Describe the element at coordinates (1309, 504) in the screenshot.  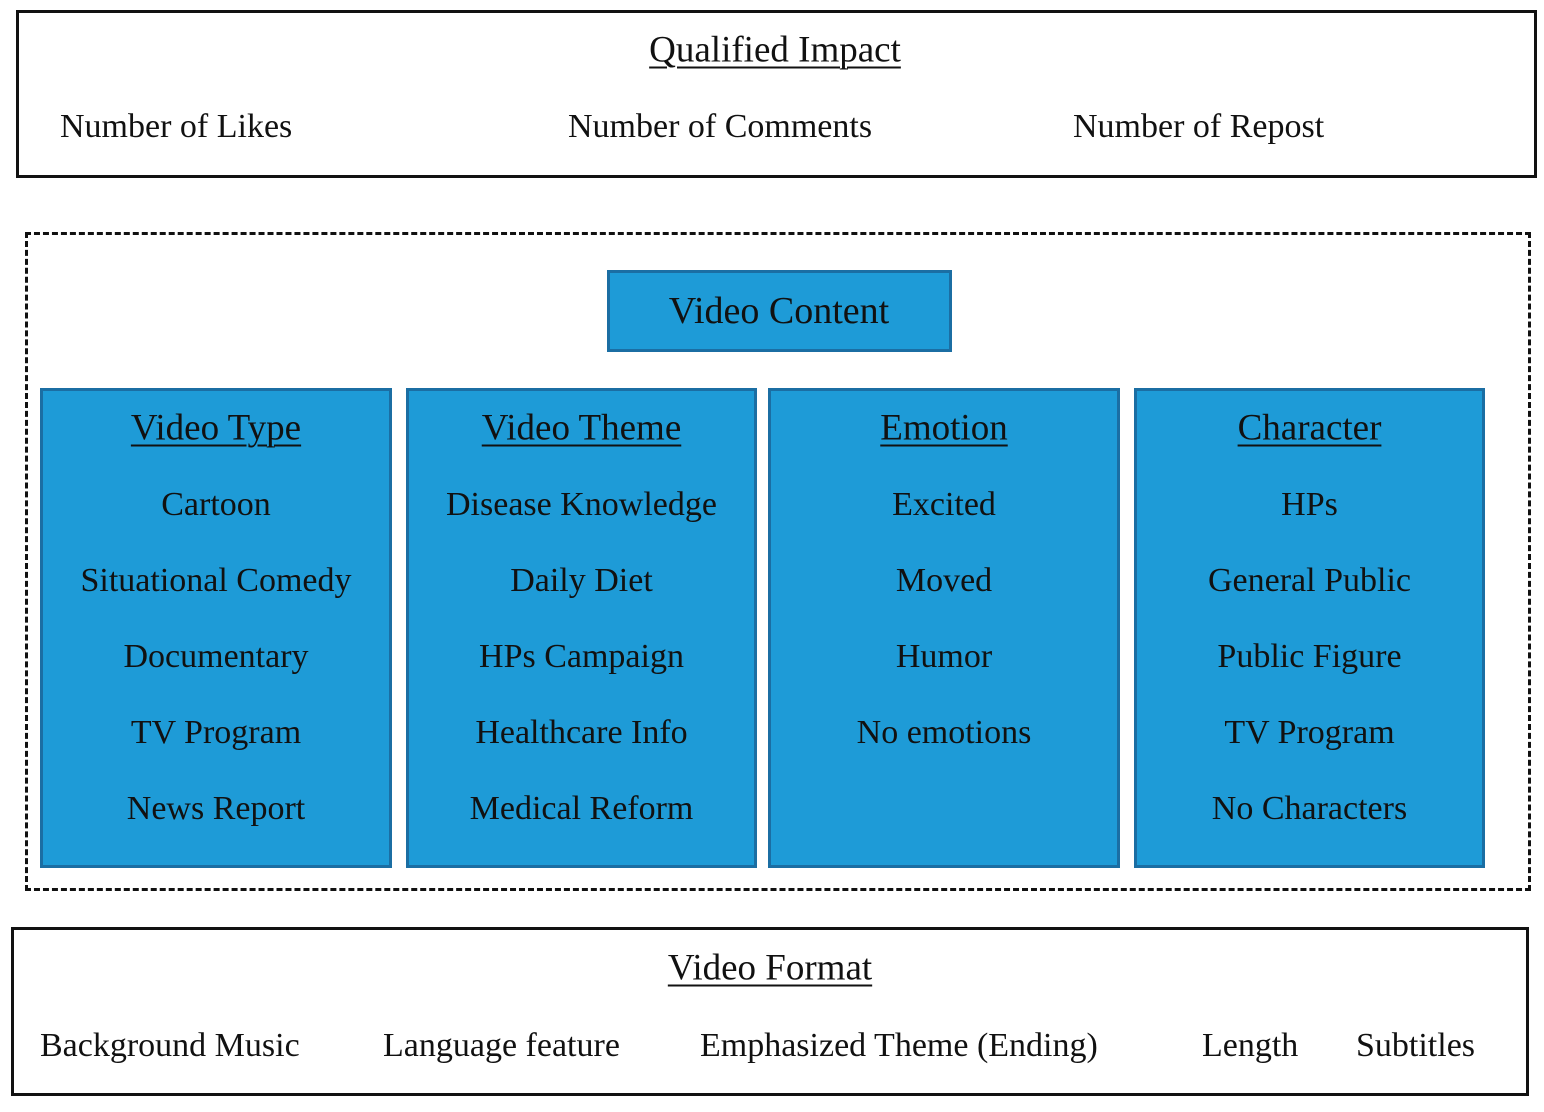
I see `category-item: HPs` at that location.